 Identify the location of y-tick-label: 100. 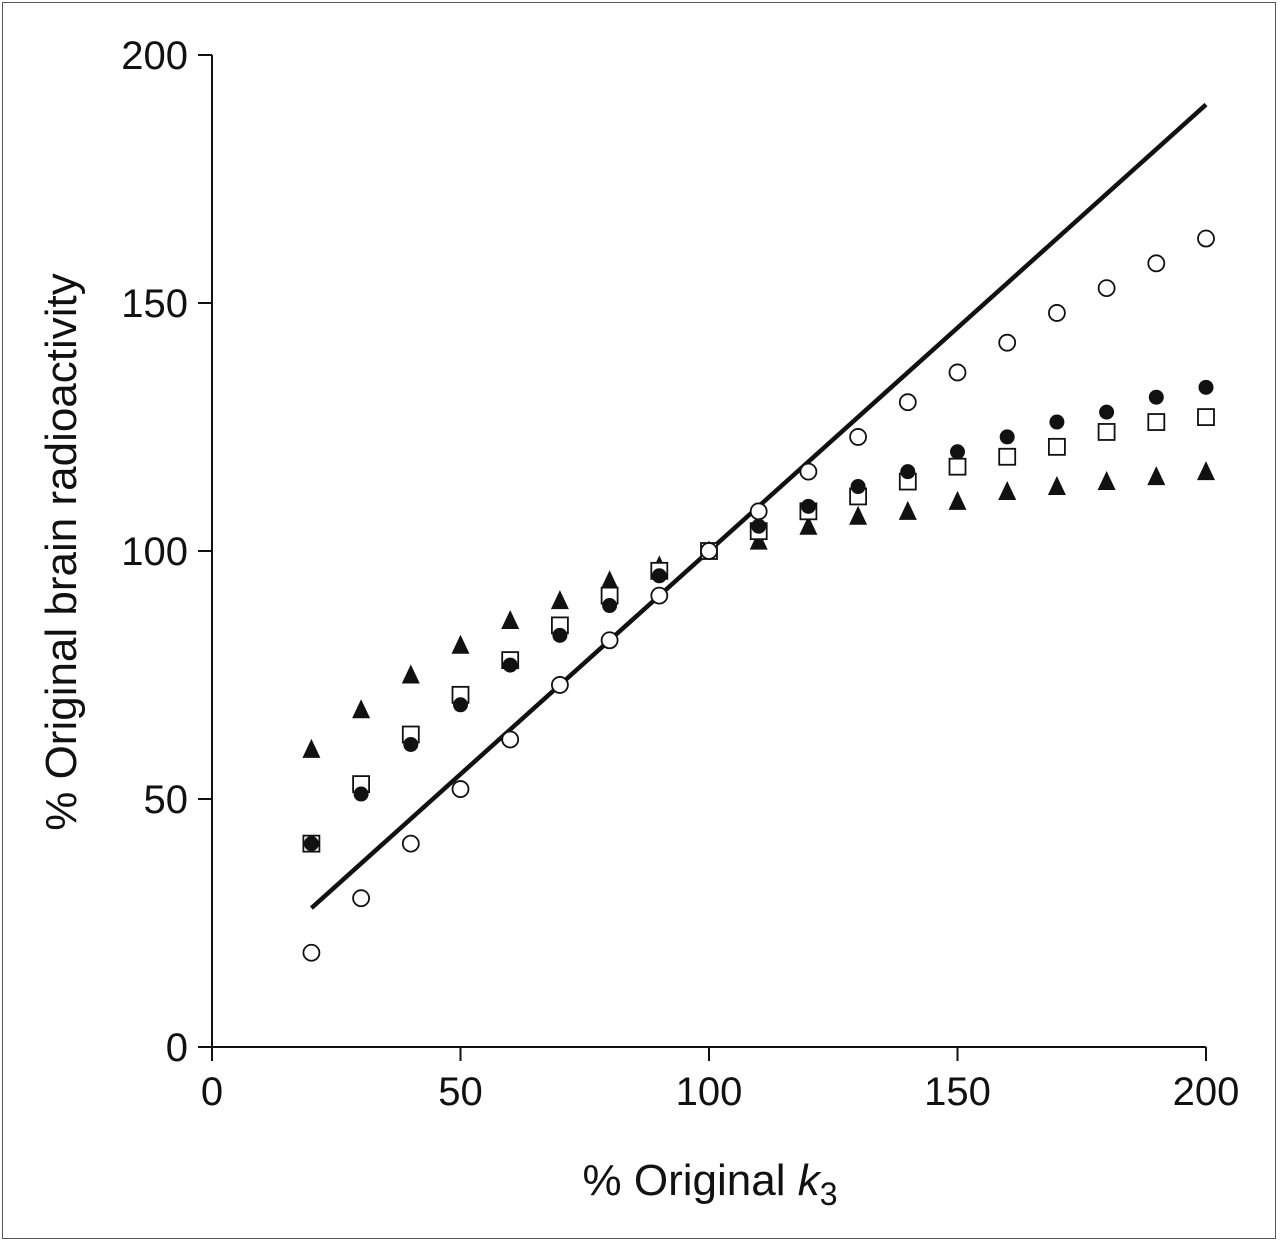
(154, 552).